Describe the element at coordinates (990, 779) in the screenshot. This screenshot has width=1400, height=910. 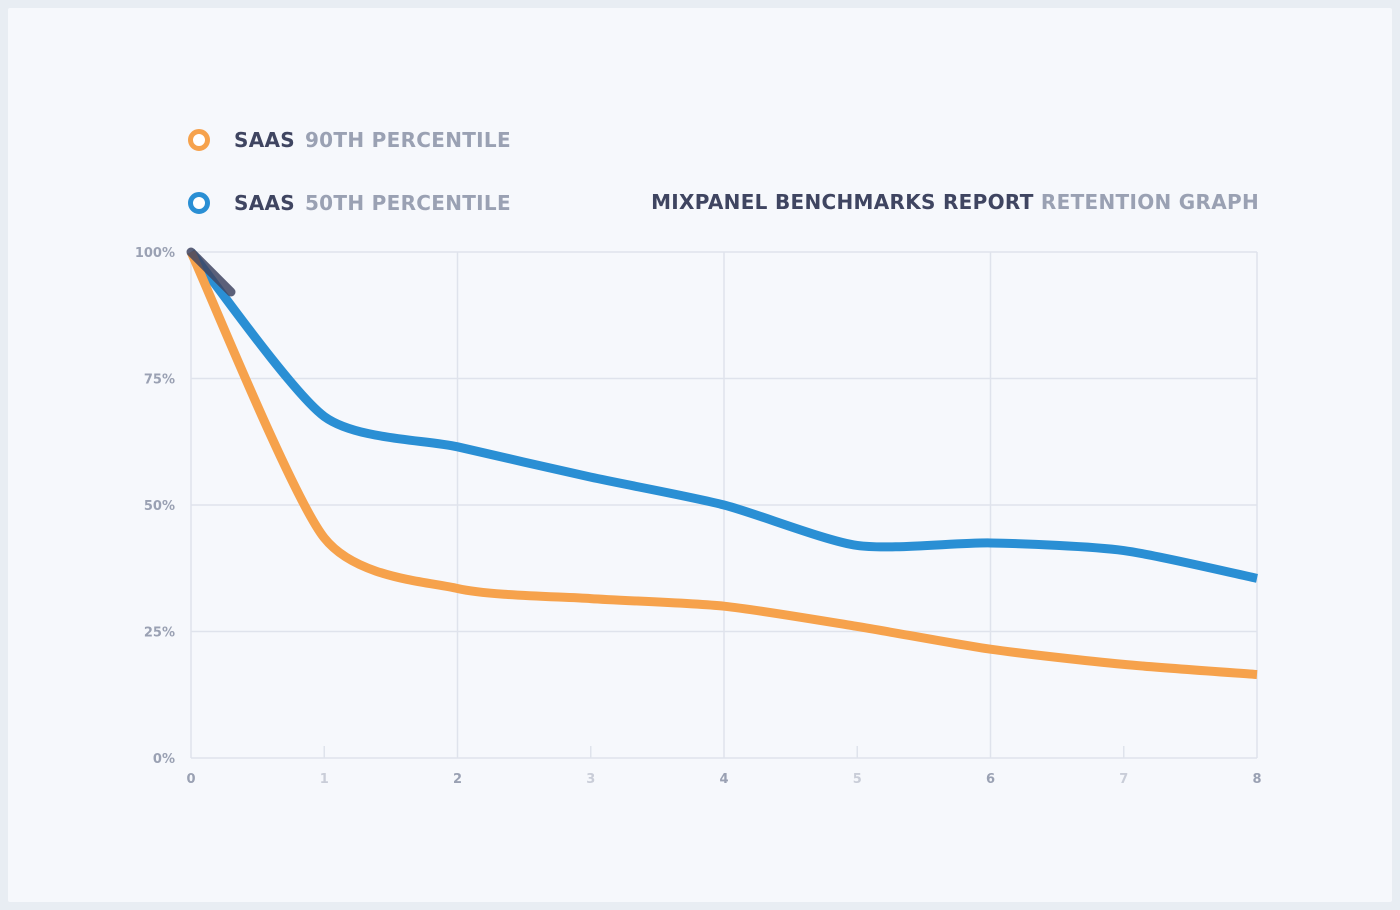
I see `x-tick-label: 6` at that location.